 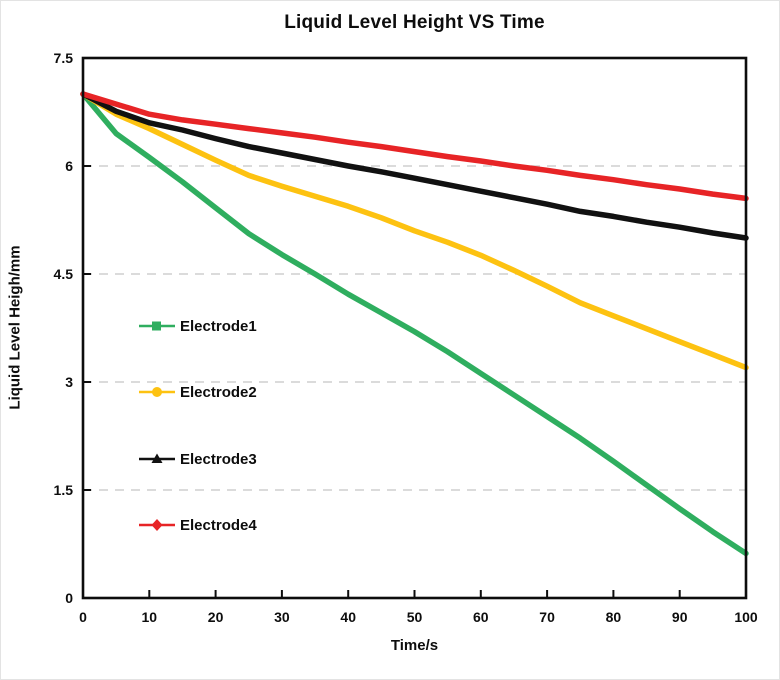 I want to click on y-tick-label-0: 0, so click(x=69, y=598).